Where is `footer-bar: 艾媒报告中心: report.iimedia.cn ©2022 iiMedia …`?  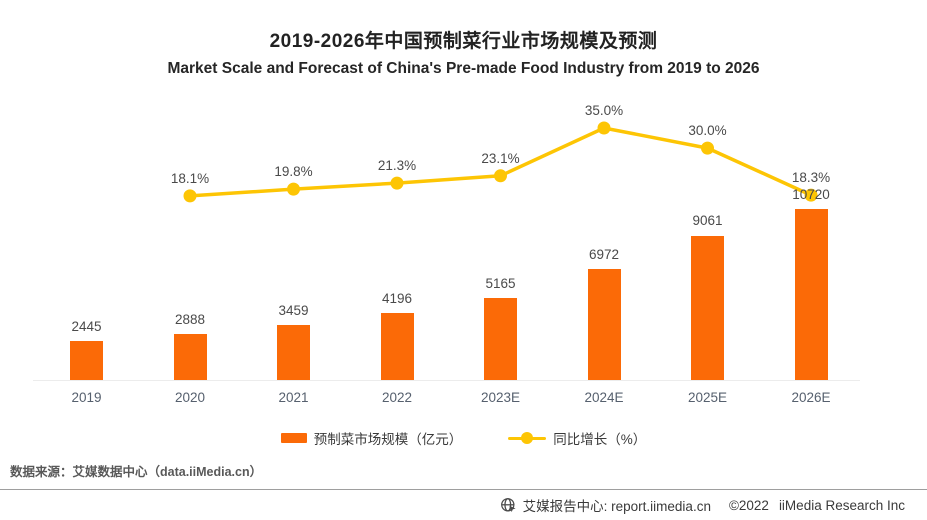
footer-bar: 艾媒报告中心: report.iimedia.cn ©2022 iiMedia … is located at coordinates (463, 504).